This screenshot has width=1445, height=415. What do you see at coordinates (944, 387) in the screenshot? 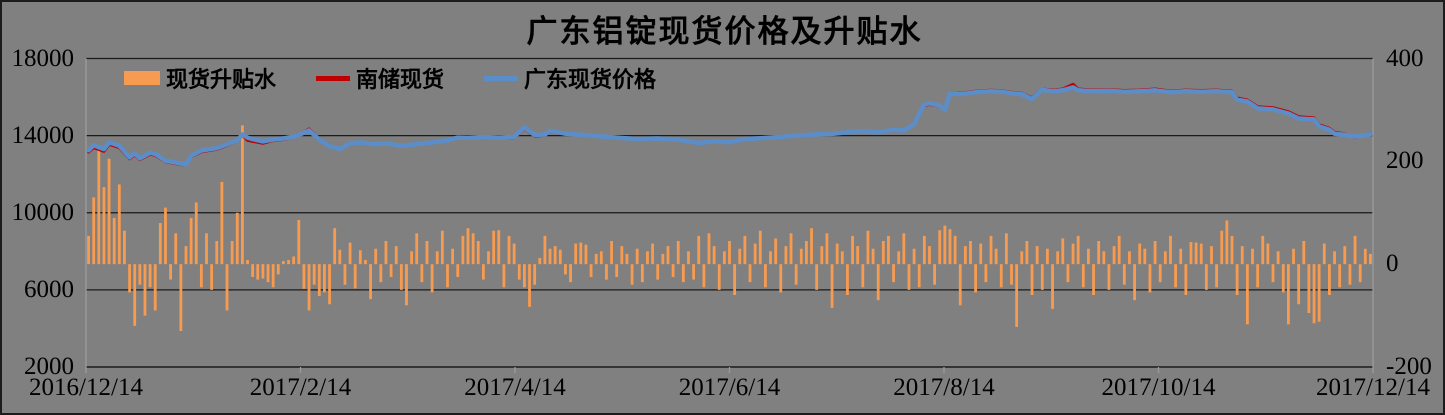
I see `x-tick-label-4: 2017/8/14` at bounding box center [944, 387].